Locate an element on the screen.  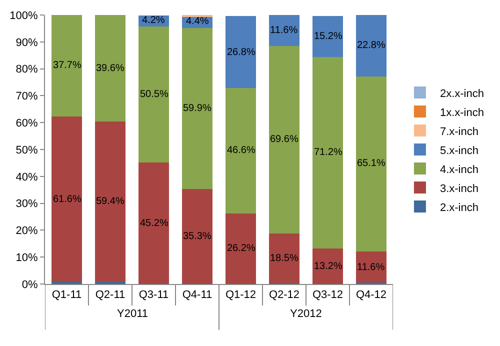
data-label: 37.7% is located at coordinates (67, 65).